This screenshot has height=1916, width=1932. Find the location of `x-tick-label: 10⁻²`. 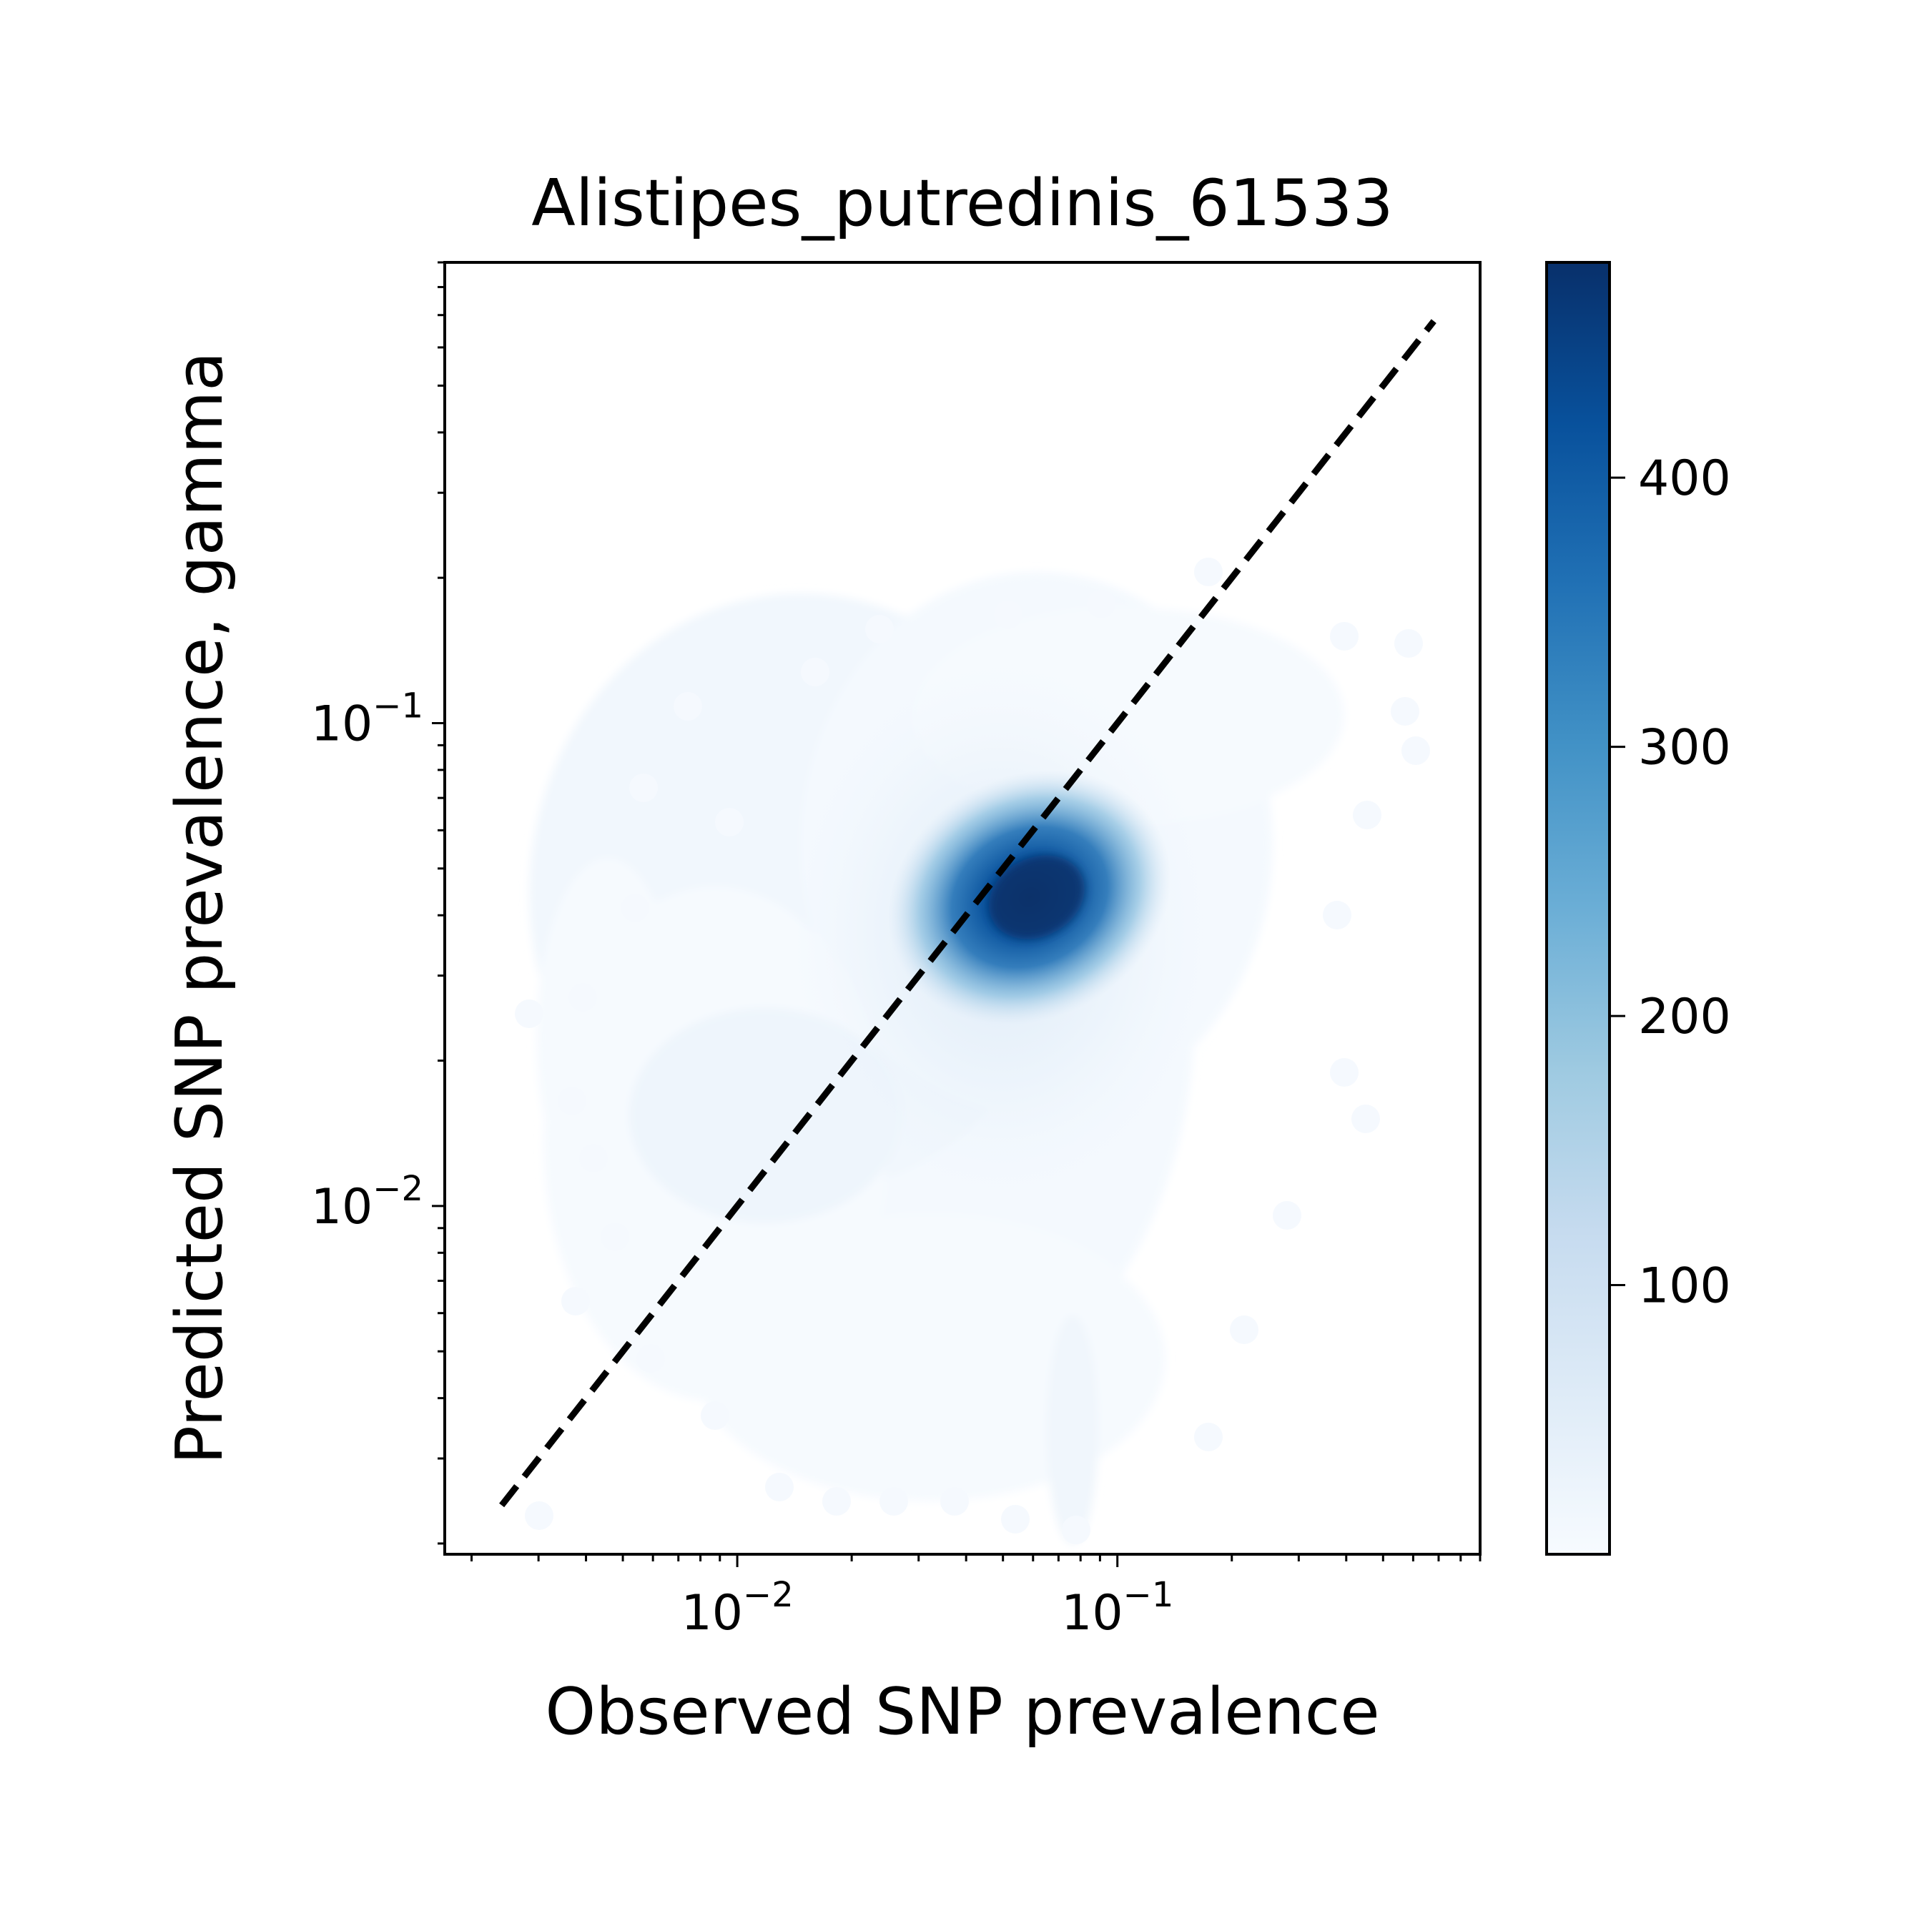

x-tick-label: 10⁻² is located at coordinates (737, 1608).